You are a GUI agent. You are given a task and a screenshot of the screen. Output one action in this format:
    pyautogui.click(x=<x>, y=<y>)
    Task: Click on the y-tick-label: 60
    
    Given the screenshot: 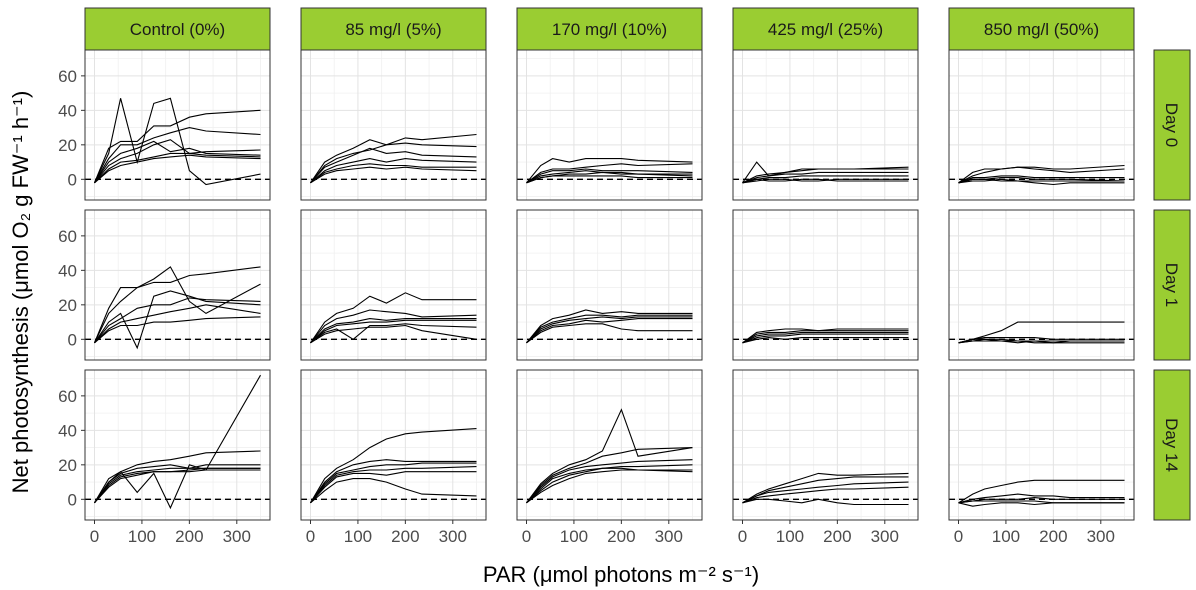 What is the action you would take?
    pyautogui.click(x=67, y=236)
    